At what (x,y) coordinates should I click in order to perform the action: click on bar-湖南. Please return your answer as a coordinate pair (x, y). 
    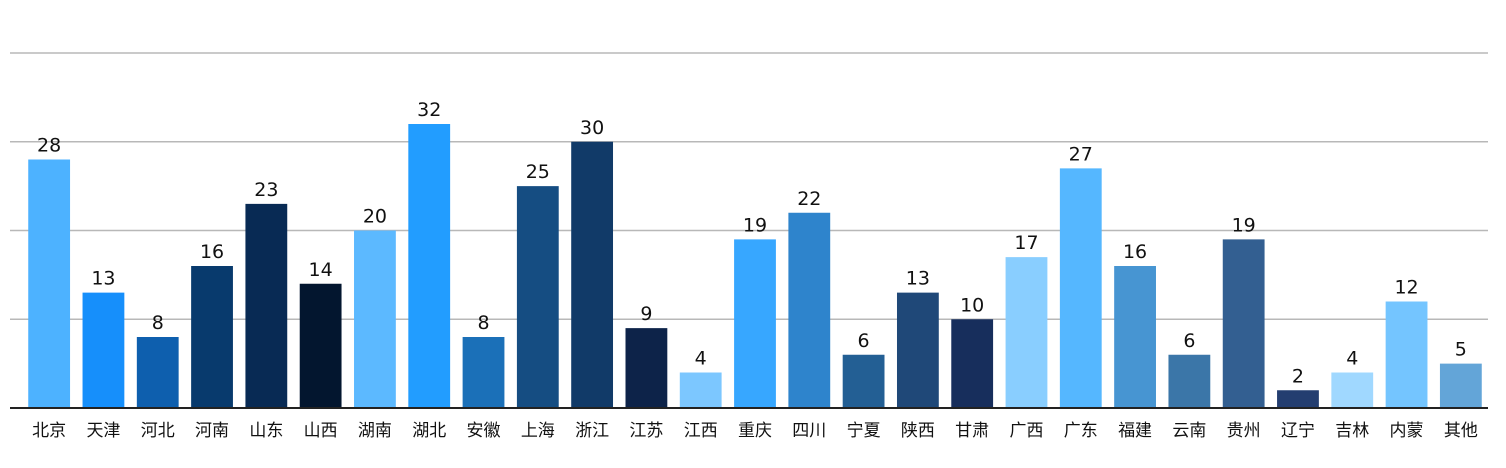
    Looking at the image, I should click on (375, 319).